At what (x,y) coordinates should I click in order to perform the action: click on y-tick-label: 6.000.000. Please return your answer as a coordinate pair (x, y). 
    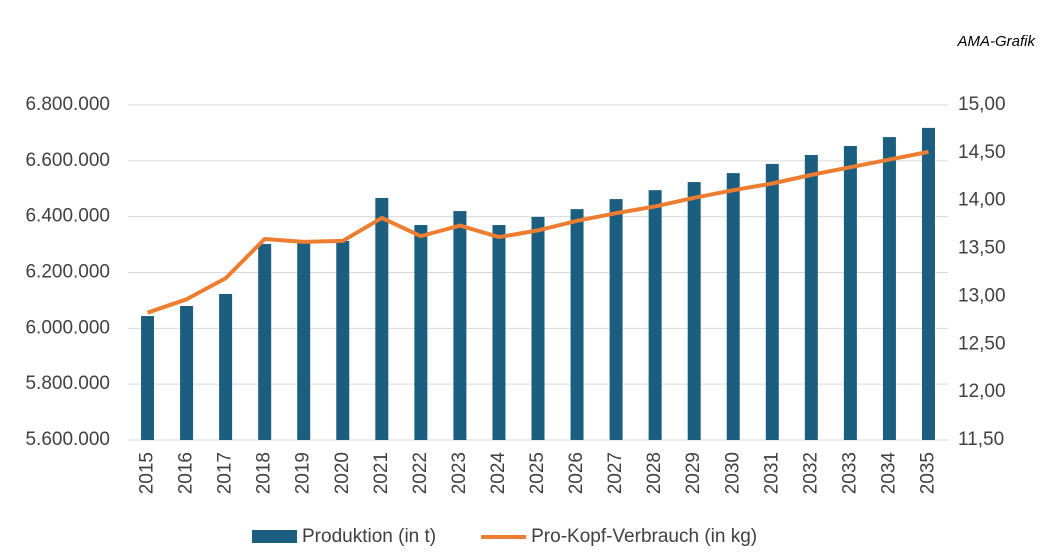
    Looking at the image, I should click on (67, 327).